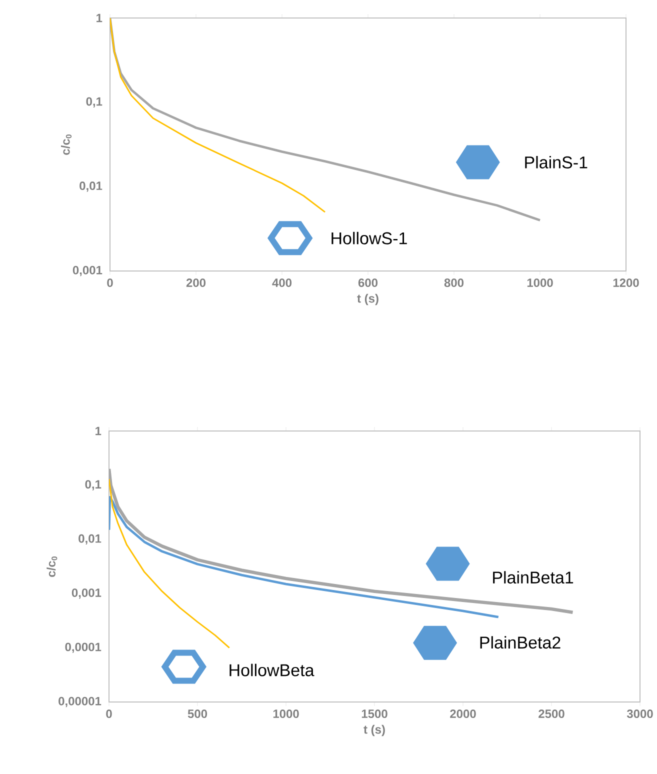  What do you see at coordinates (198, 714) in the screenshot?
I see `x-tick-label: 500` at bounding box center [198, 714].